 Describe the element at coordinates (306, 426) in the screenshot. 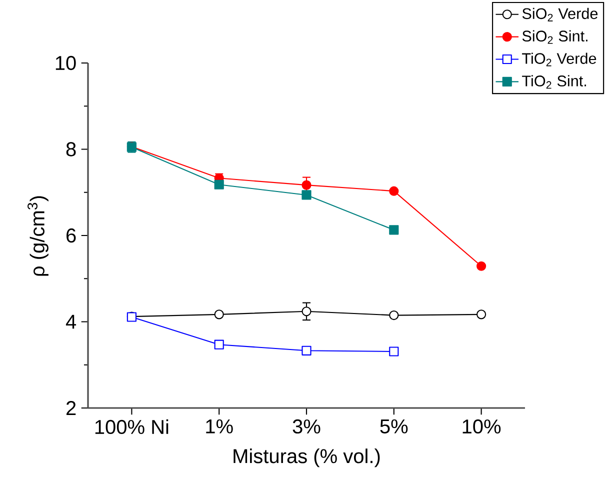

I see `x-tick-label: 3%` at that location.